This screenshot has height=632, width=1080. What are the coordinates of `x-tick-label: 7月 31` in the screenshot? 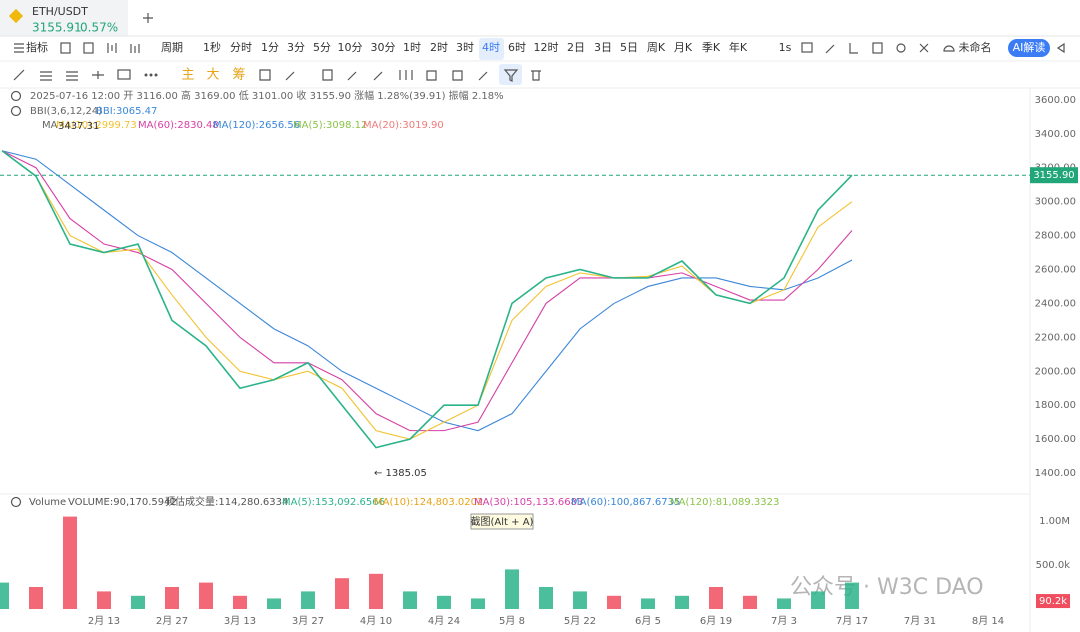 It's located at (920, 621).